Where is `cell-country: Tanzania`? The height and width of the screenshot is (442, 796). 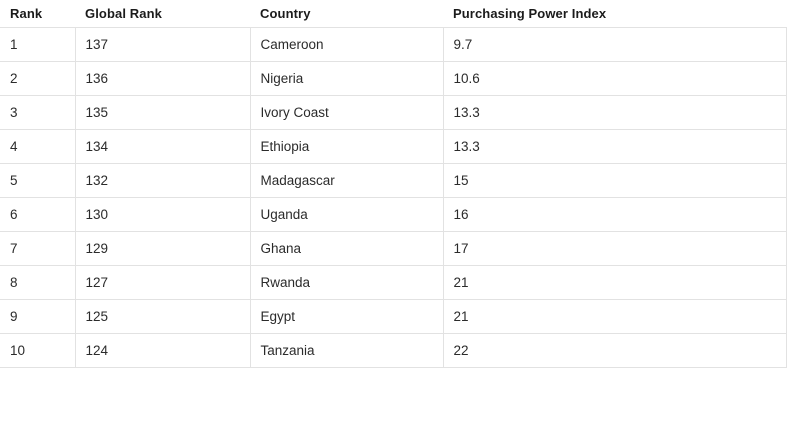 cell-country: Tanzania is located at coordinates (347, 350).